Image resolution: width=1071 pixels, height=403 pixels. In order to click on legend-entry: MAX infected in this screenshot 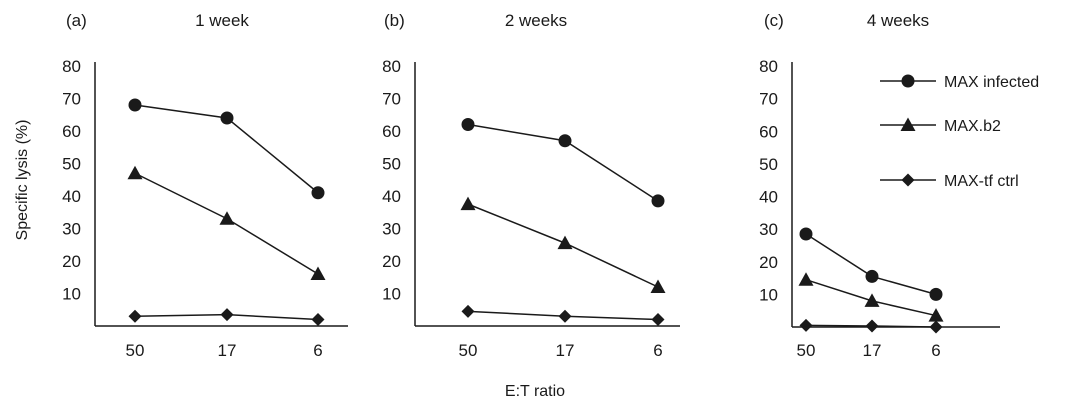, I will do `click(959, 82)`.